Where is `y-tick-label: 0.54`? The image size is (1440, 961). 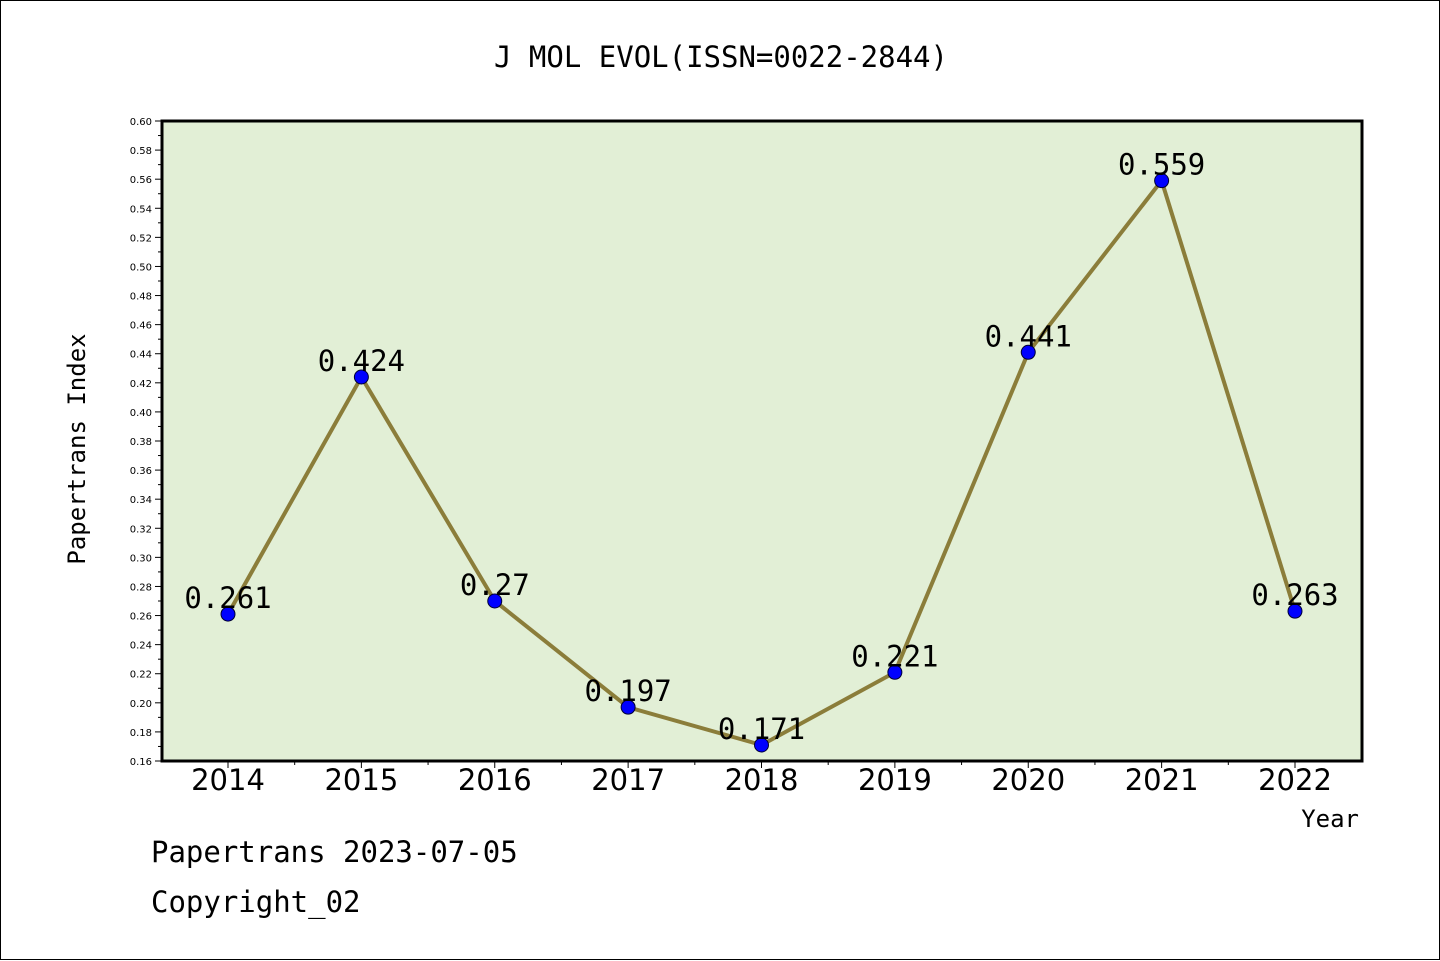 y-tick-label: 0.54 is located at coordinates (141, 209).